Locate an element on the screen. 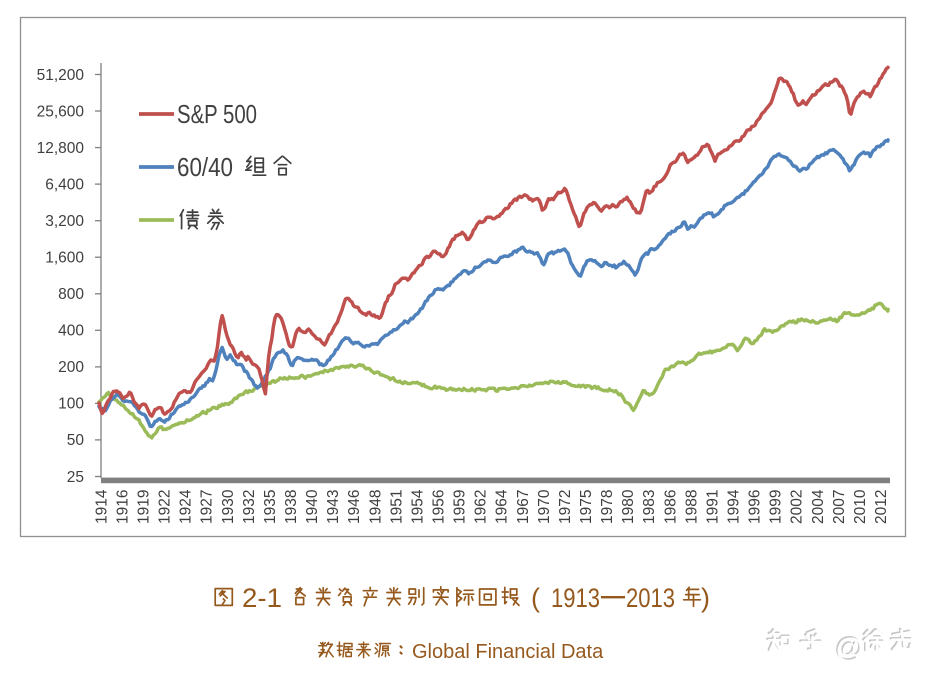 The height and width of the screenshot is (685, 937). svg-text: 1940 is located at coordinates (312, 506).